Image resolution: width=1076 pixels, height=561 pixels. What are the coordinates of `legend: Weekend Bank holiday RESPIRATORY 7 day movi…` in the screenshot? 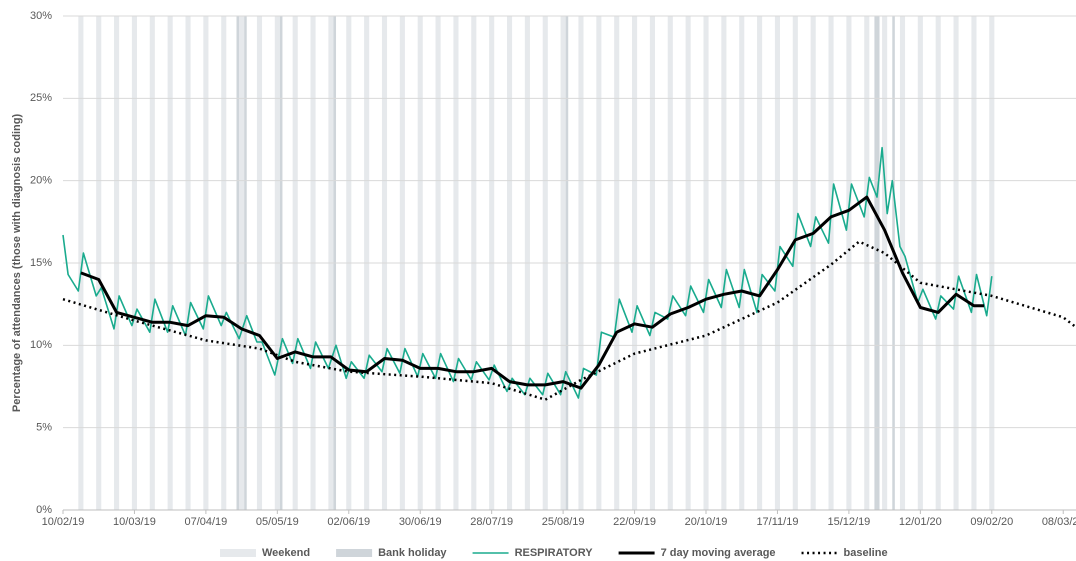 It's located at (554, 553).